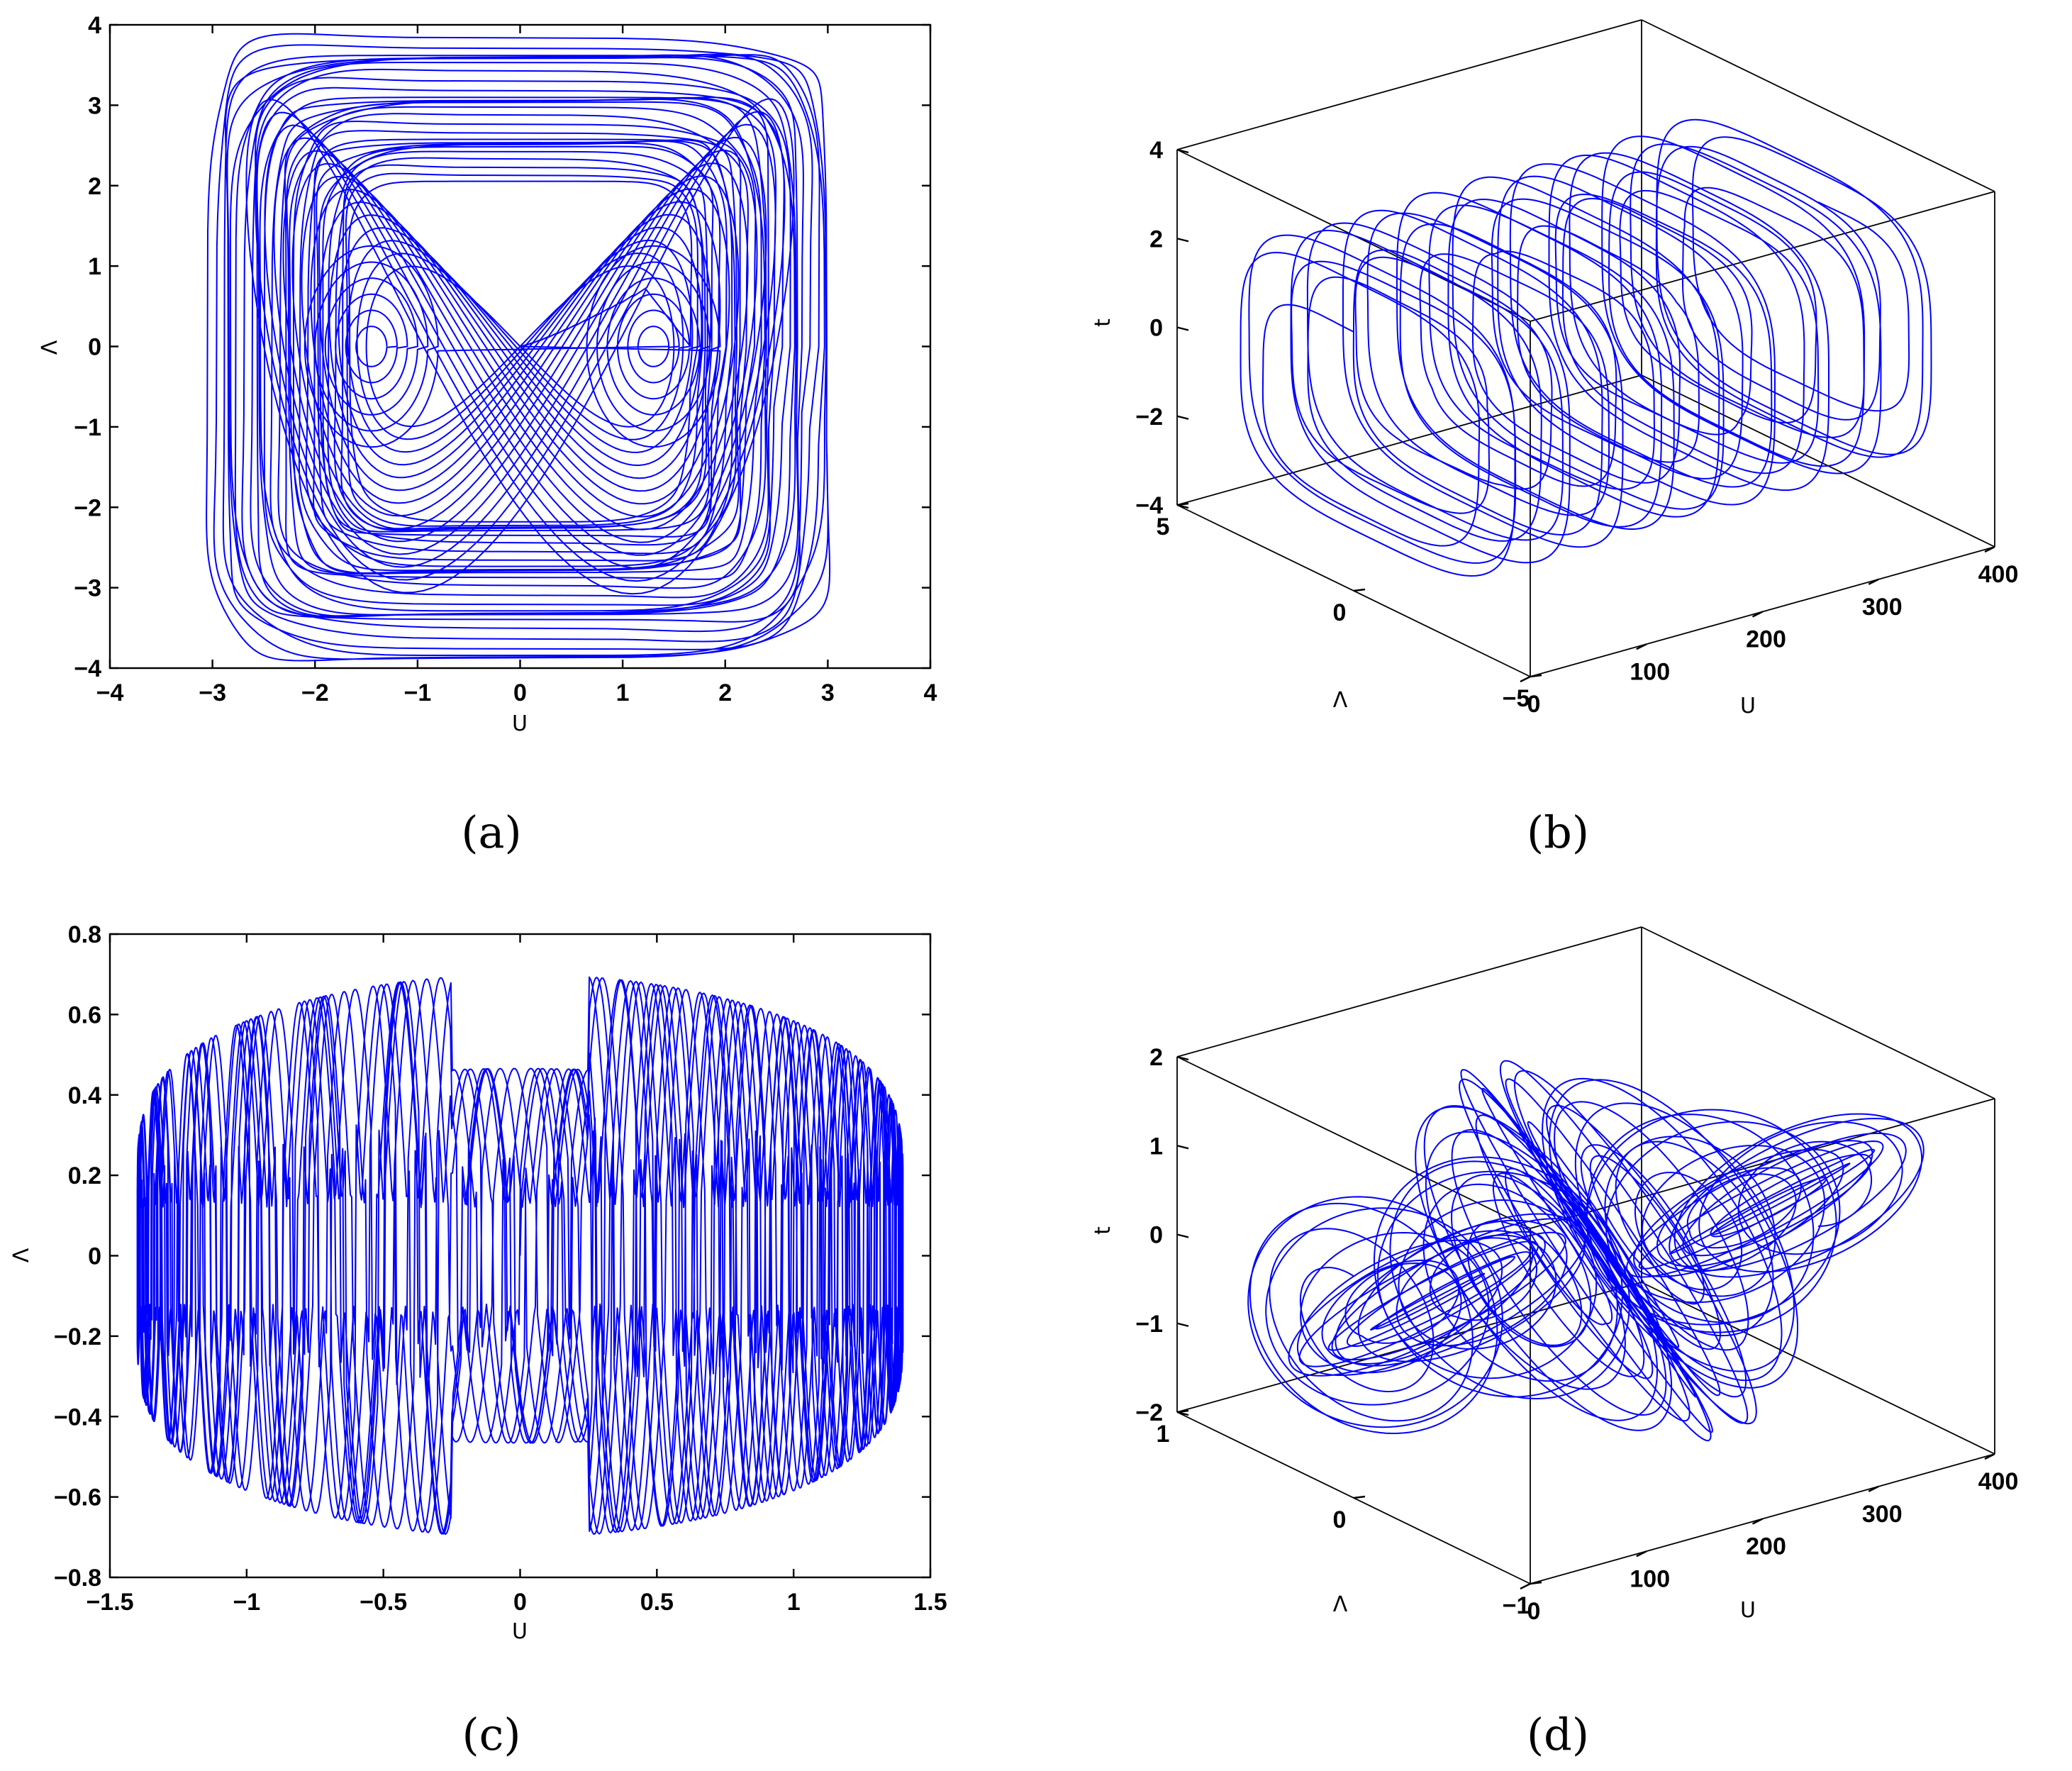 This screenshot has width=2072, height=1771. What do you see at coordinates (725, 692) in the screenshot?
I see `x-tick-label: 2` at bounding box center [725, 692].